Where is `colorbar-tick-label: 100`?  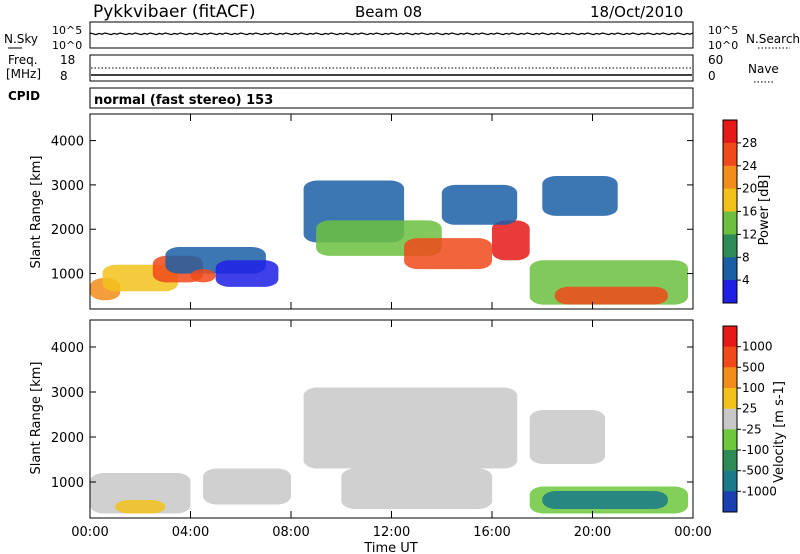 colorbar-tick-label: 100 is located at coordinates (753, 388).